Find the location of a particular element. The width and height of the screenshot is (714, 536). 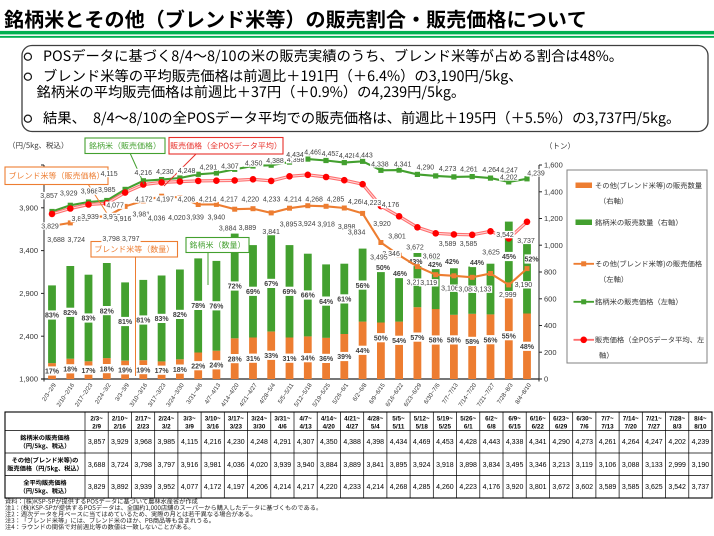

svg-text: 43% is located at coordinates (415, 262).